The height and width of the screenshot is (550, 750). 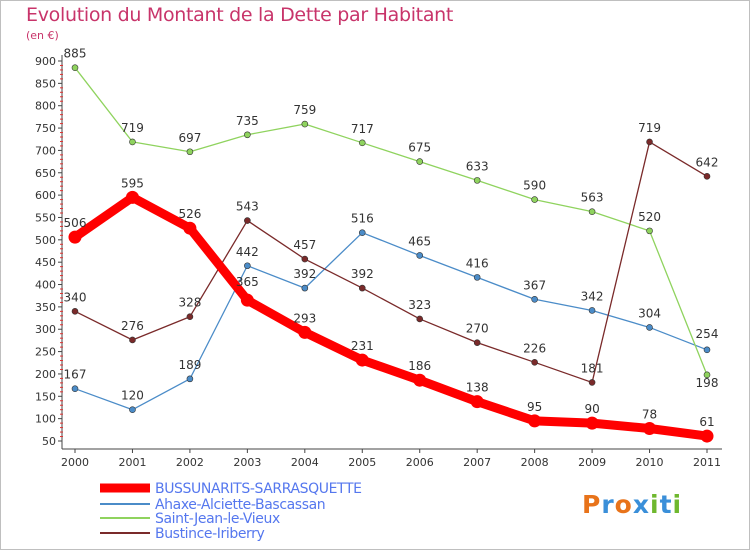 What do you see at coordinates (623, 504) in the screenshot?
I see `logo-letter: o` at bounding box center [623, 504].